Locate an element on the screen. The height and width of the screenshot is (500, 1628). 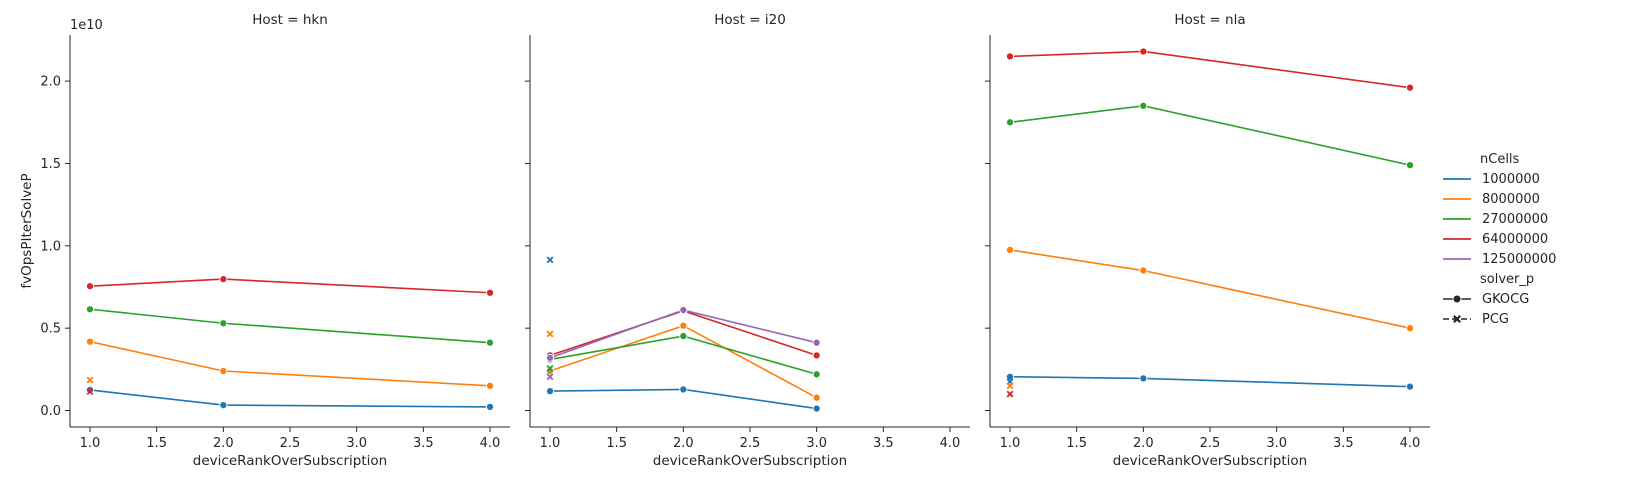
legend-entry: 125000000 is located at coordinates (1499, 259).